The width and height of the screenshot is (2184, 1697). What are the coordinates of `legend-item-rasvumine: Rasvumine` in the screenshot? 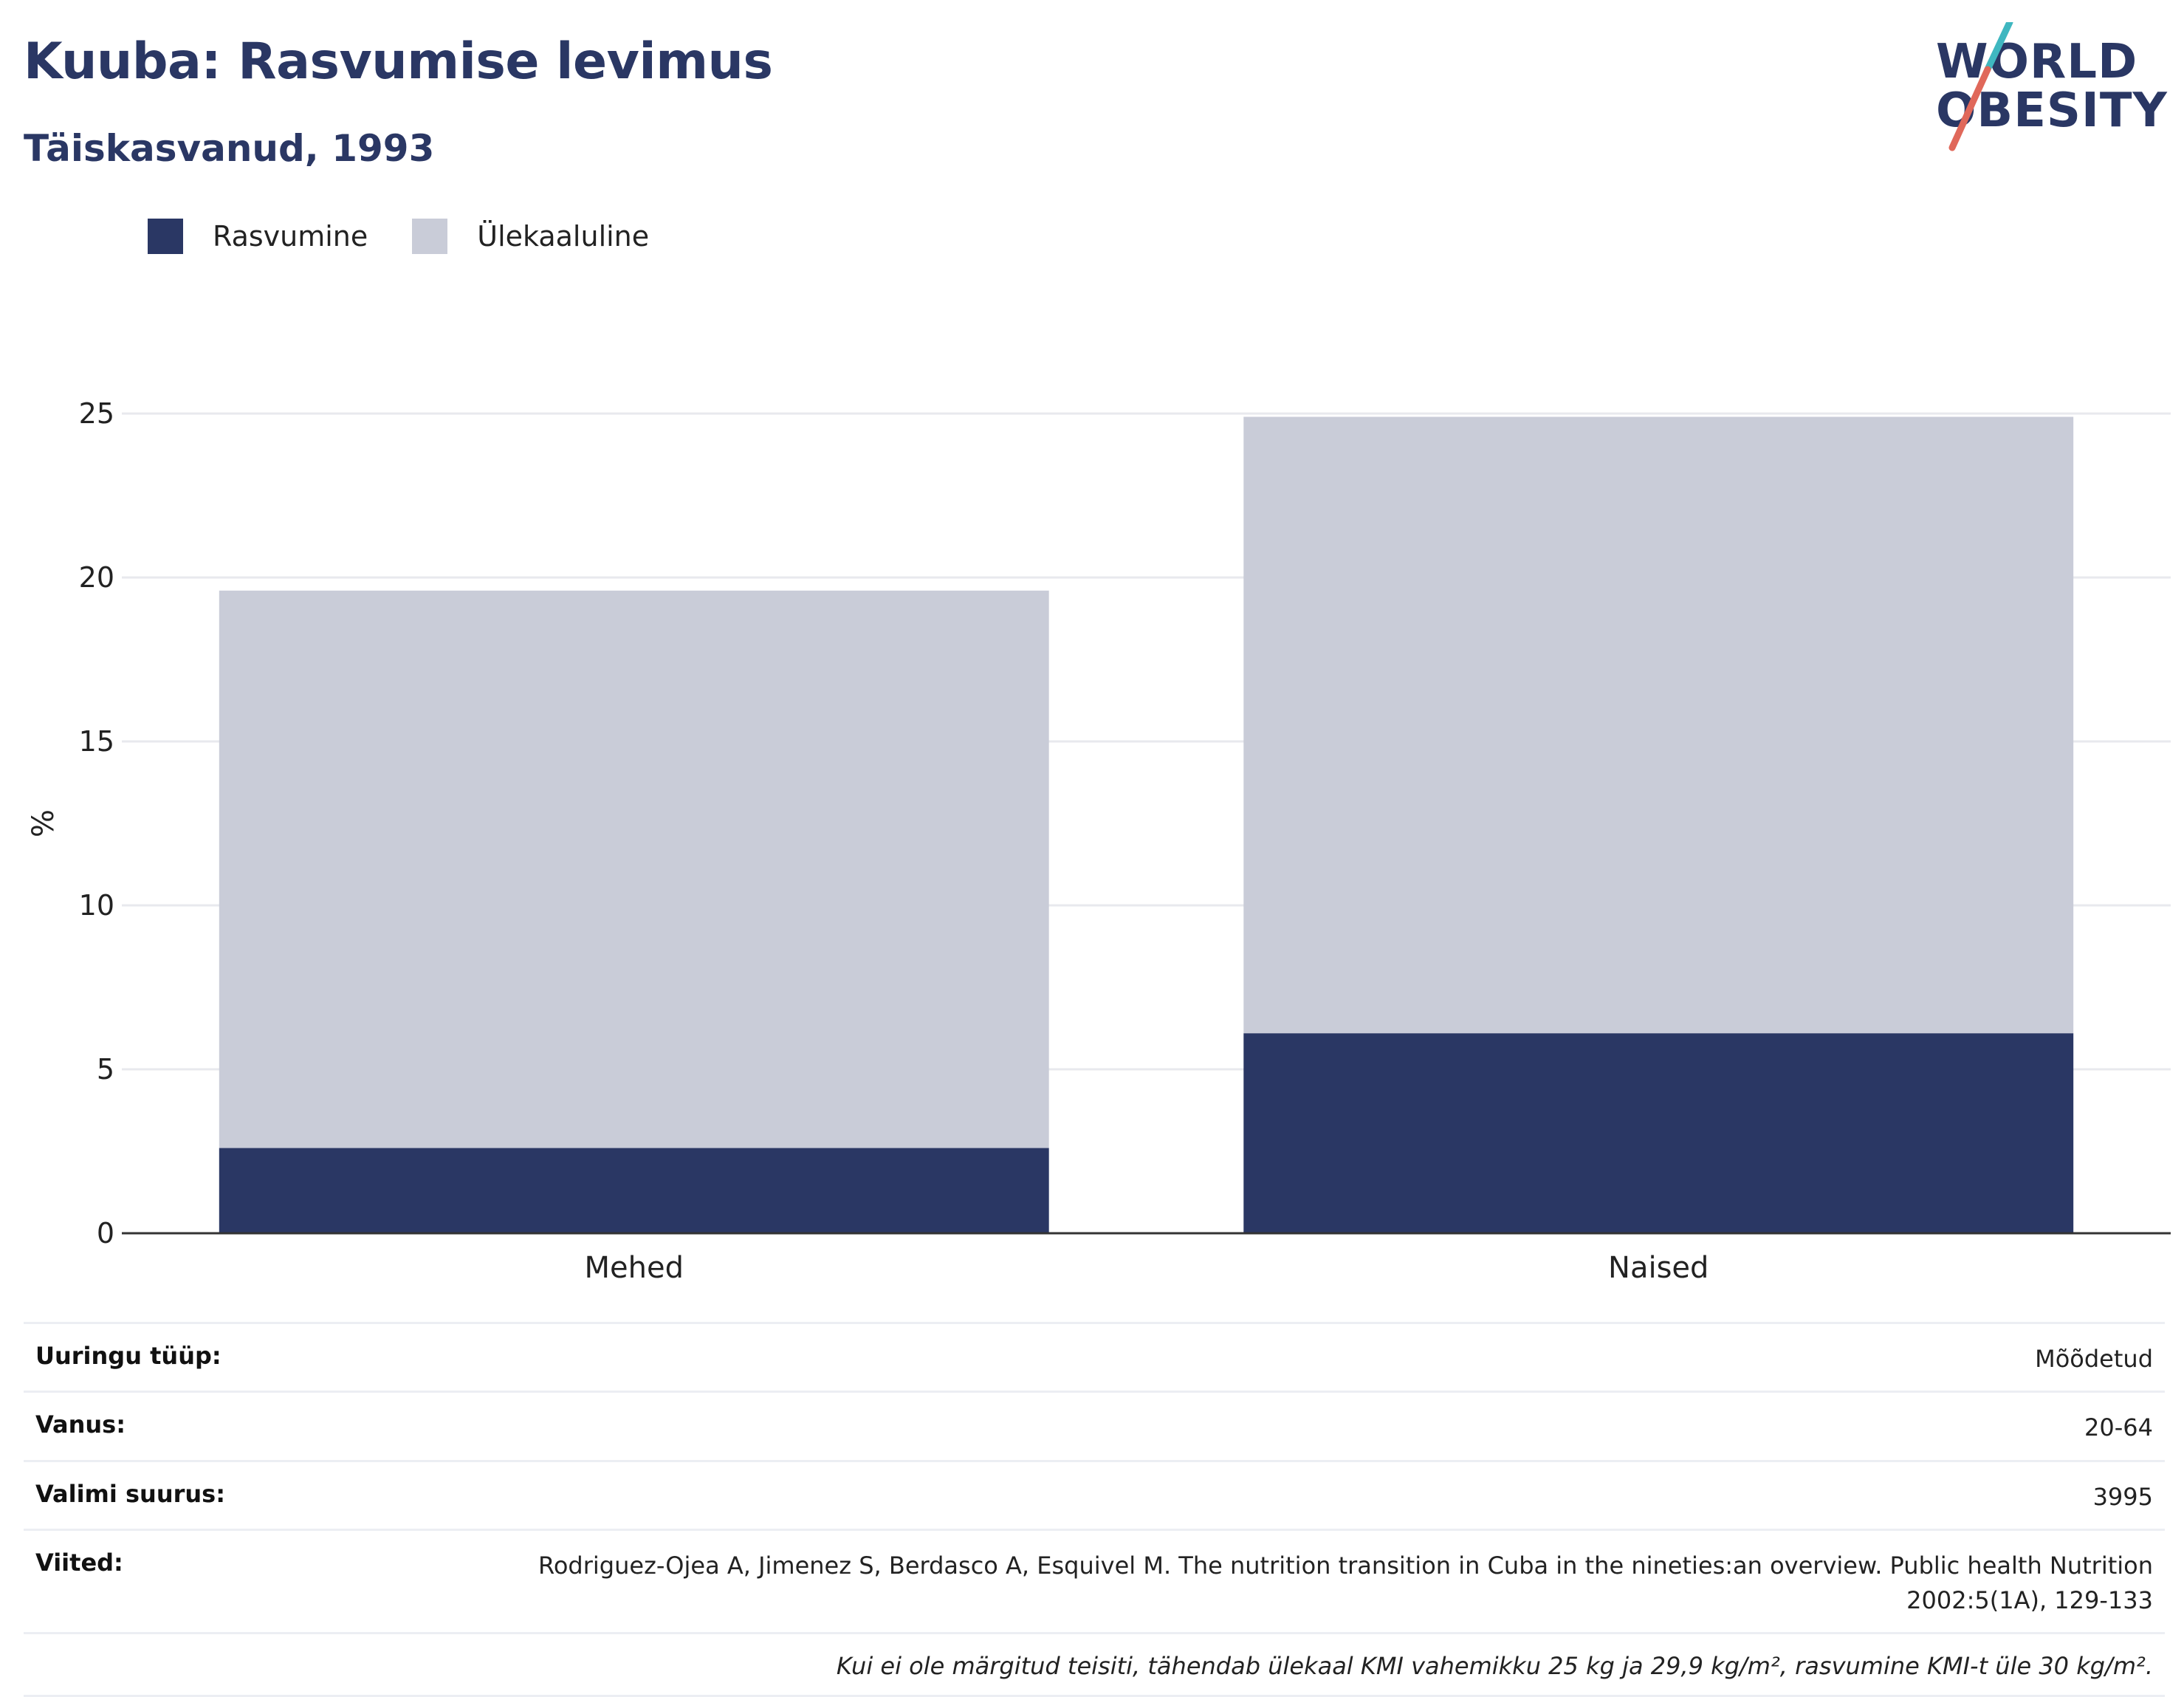 It's located at (258, 236).